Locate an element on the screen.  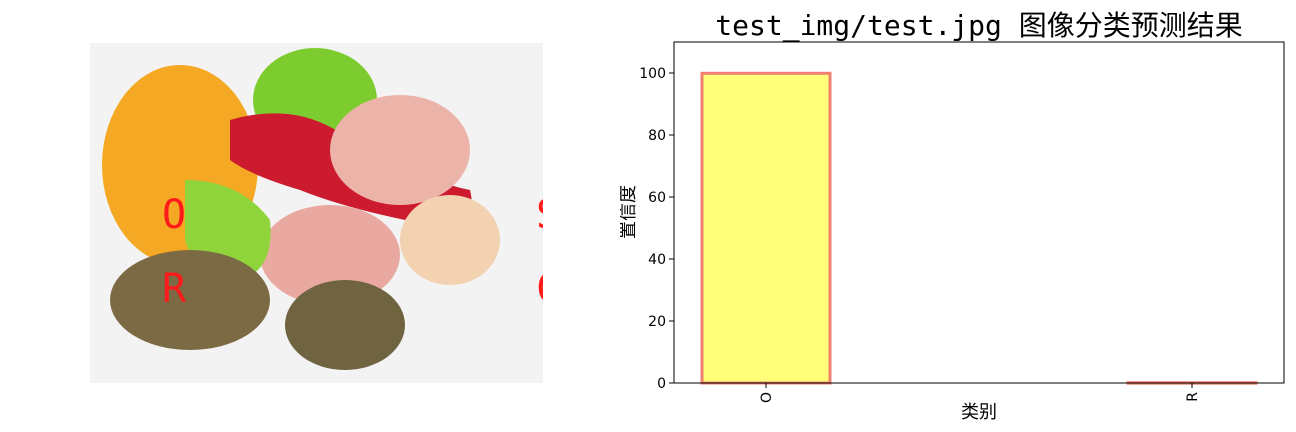
y-tick-label: 100 is located at coordinates (652, 74).